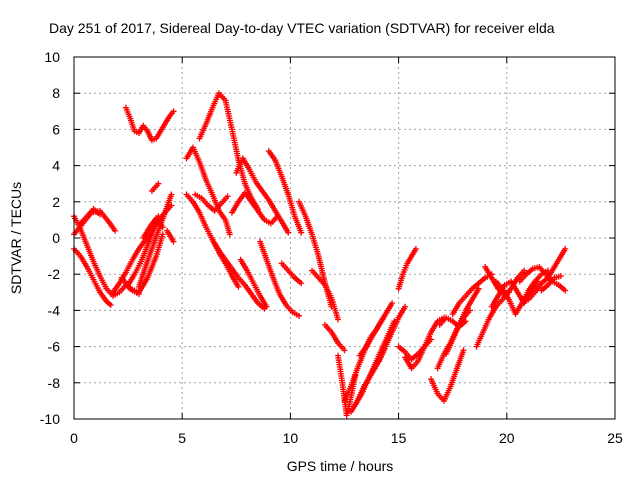 This screenshot has width=640, height=480. What do you see at coordinates (16, 238) in the screenshot?
I see `y-axis-label: SDTVAR / TECUs` at bounding box center [16, 238].